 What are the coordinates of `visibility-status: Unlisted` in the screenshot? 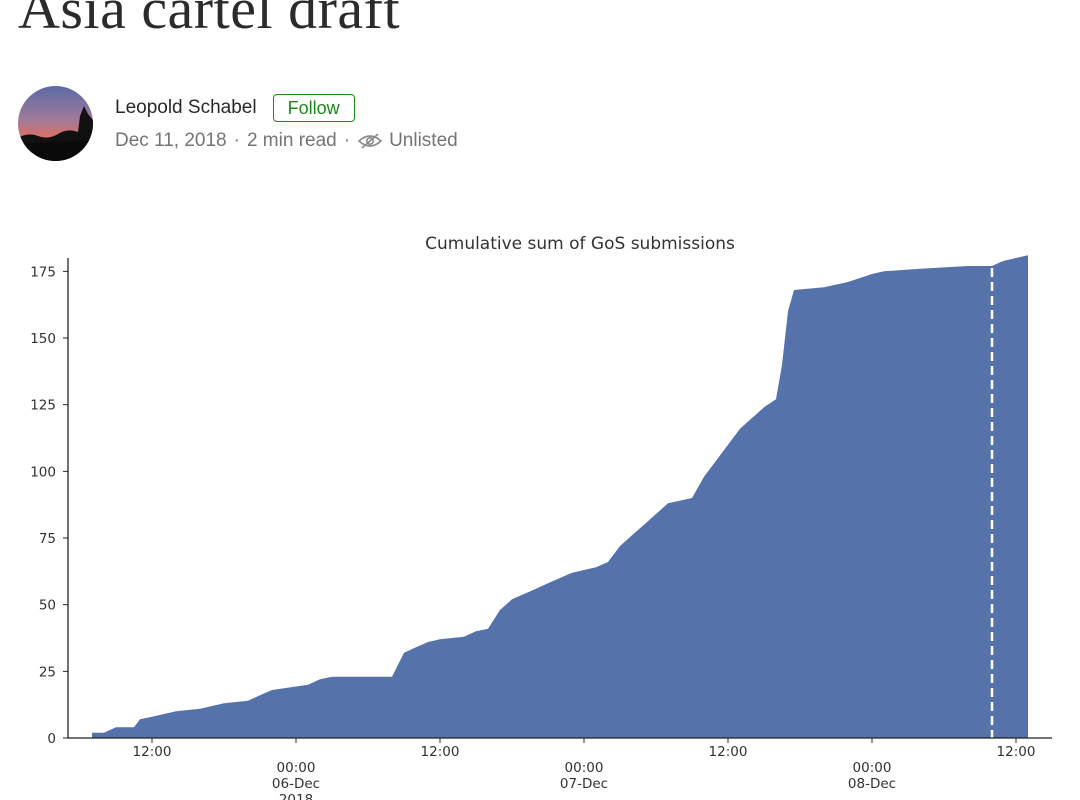 It's located at (423, 140).